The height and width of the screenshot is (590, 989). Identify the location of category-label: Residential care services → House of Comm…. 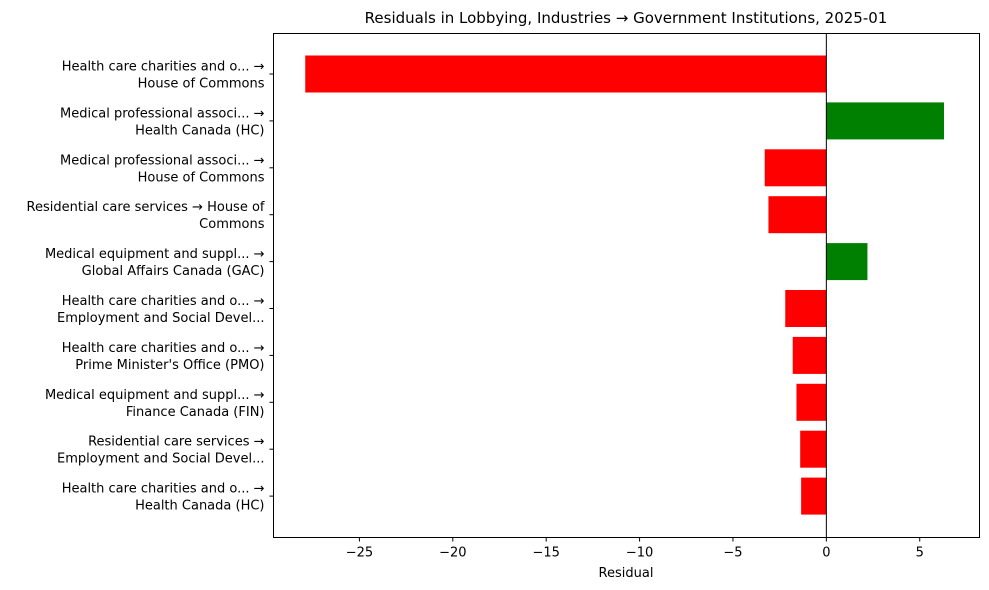
(146, 216).